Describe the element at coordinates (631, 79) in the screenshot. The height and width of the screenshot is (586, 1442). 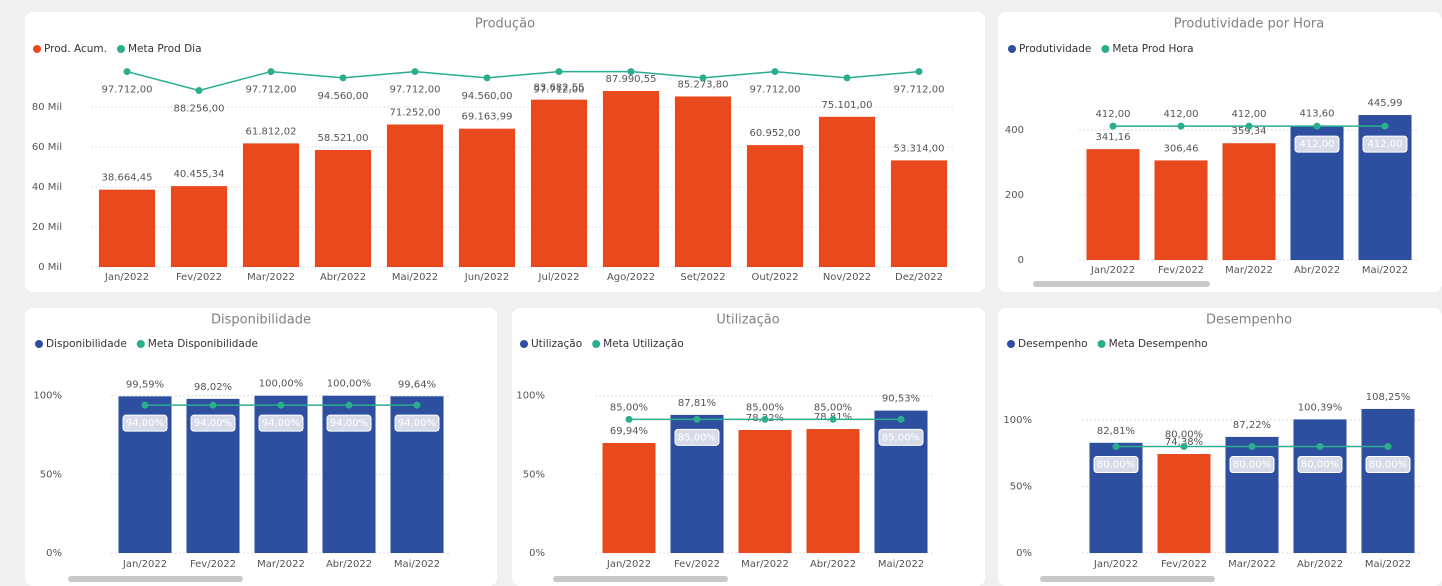
I see `bar-value-label: 87.990,55` at that location.